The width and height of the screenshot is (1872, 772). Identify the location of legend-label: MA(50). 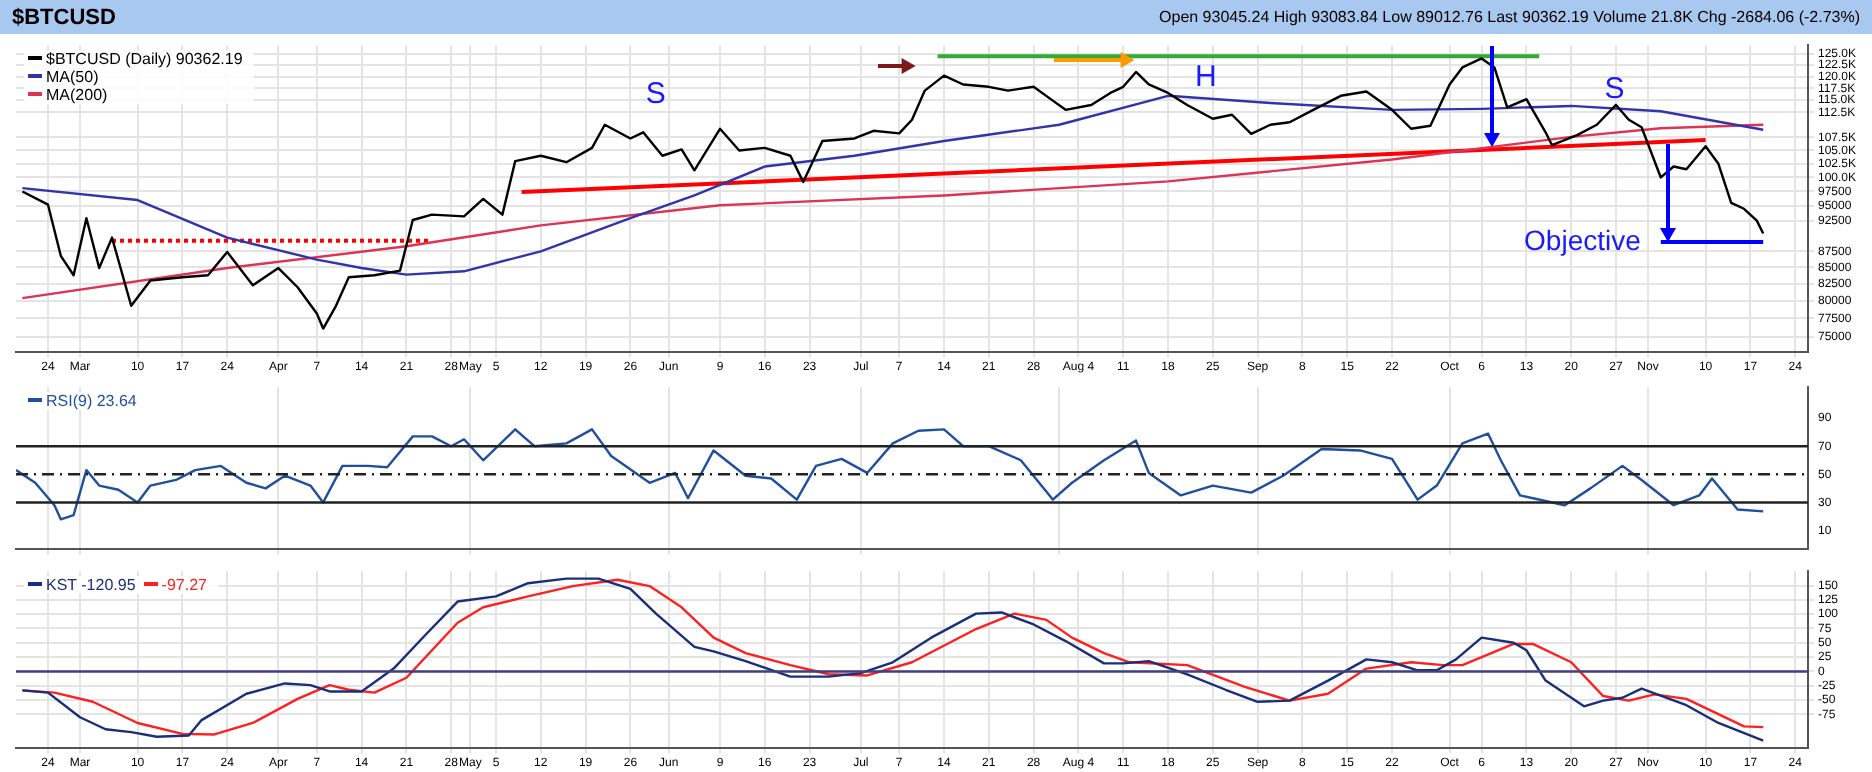
(72, 76).